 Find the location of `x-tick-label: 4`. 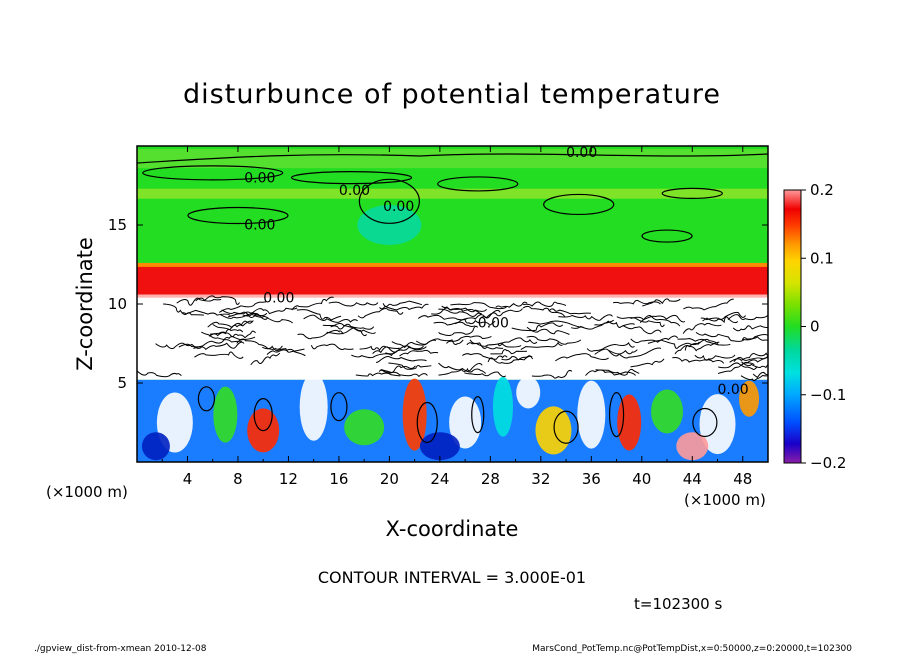

x-tick-label: 4 is located at coordinates (188, 479).